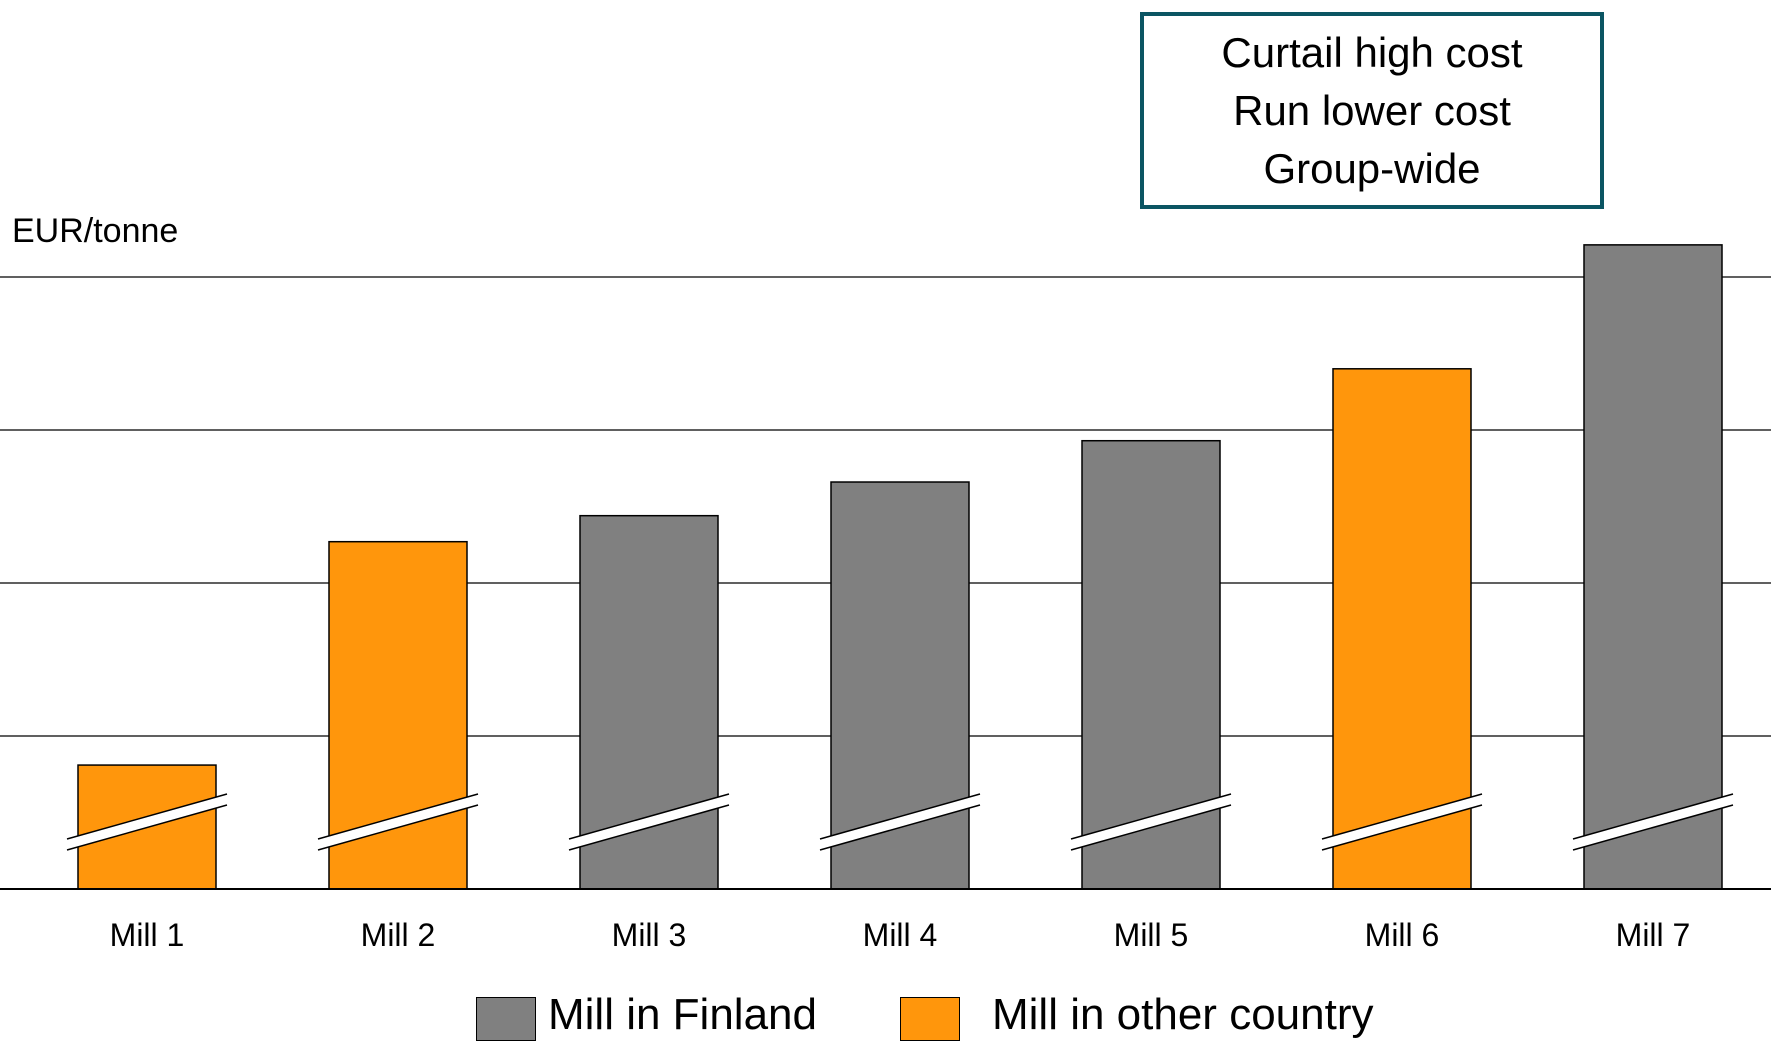  I want to click on legend-item-other: Mill in other country, so click(1137, 1015).